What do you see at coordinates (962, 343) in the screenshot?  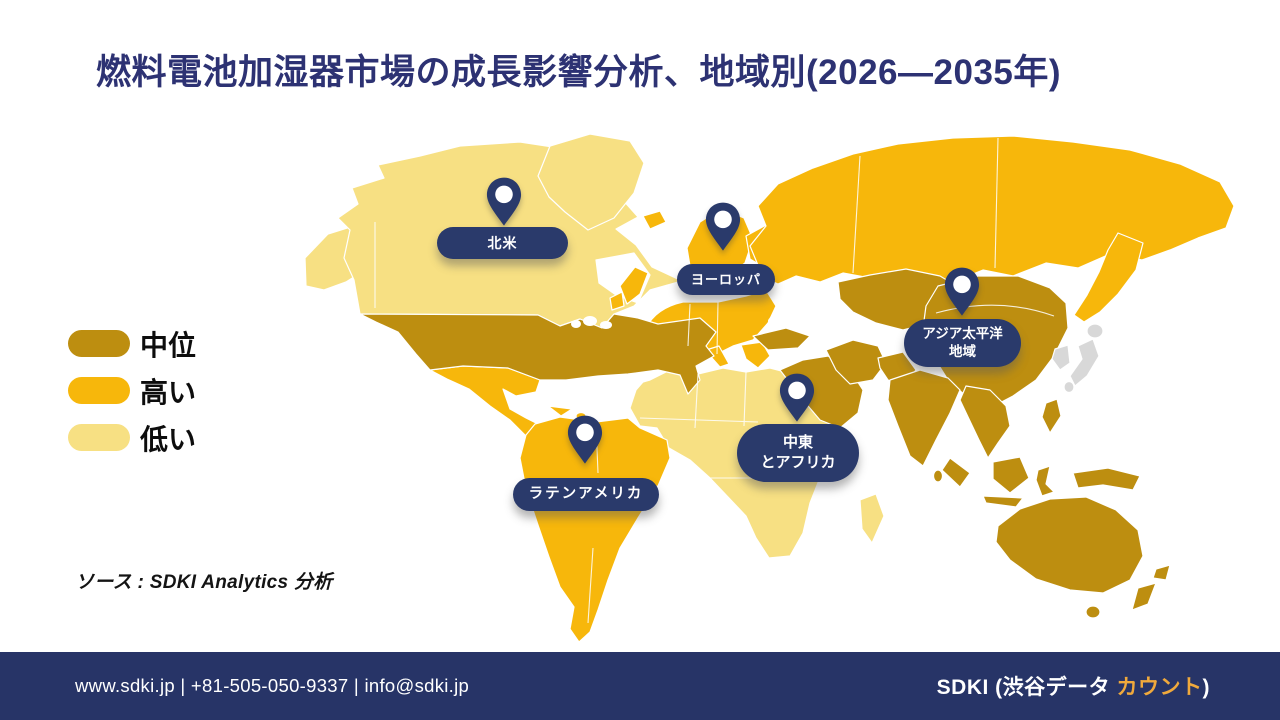 I see `region-label-asia-pacific: アジア太平洋 地域` at bounding box center [962, 343].